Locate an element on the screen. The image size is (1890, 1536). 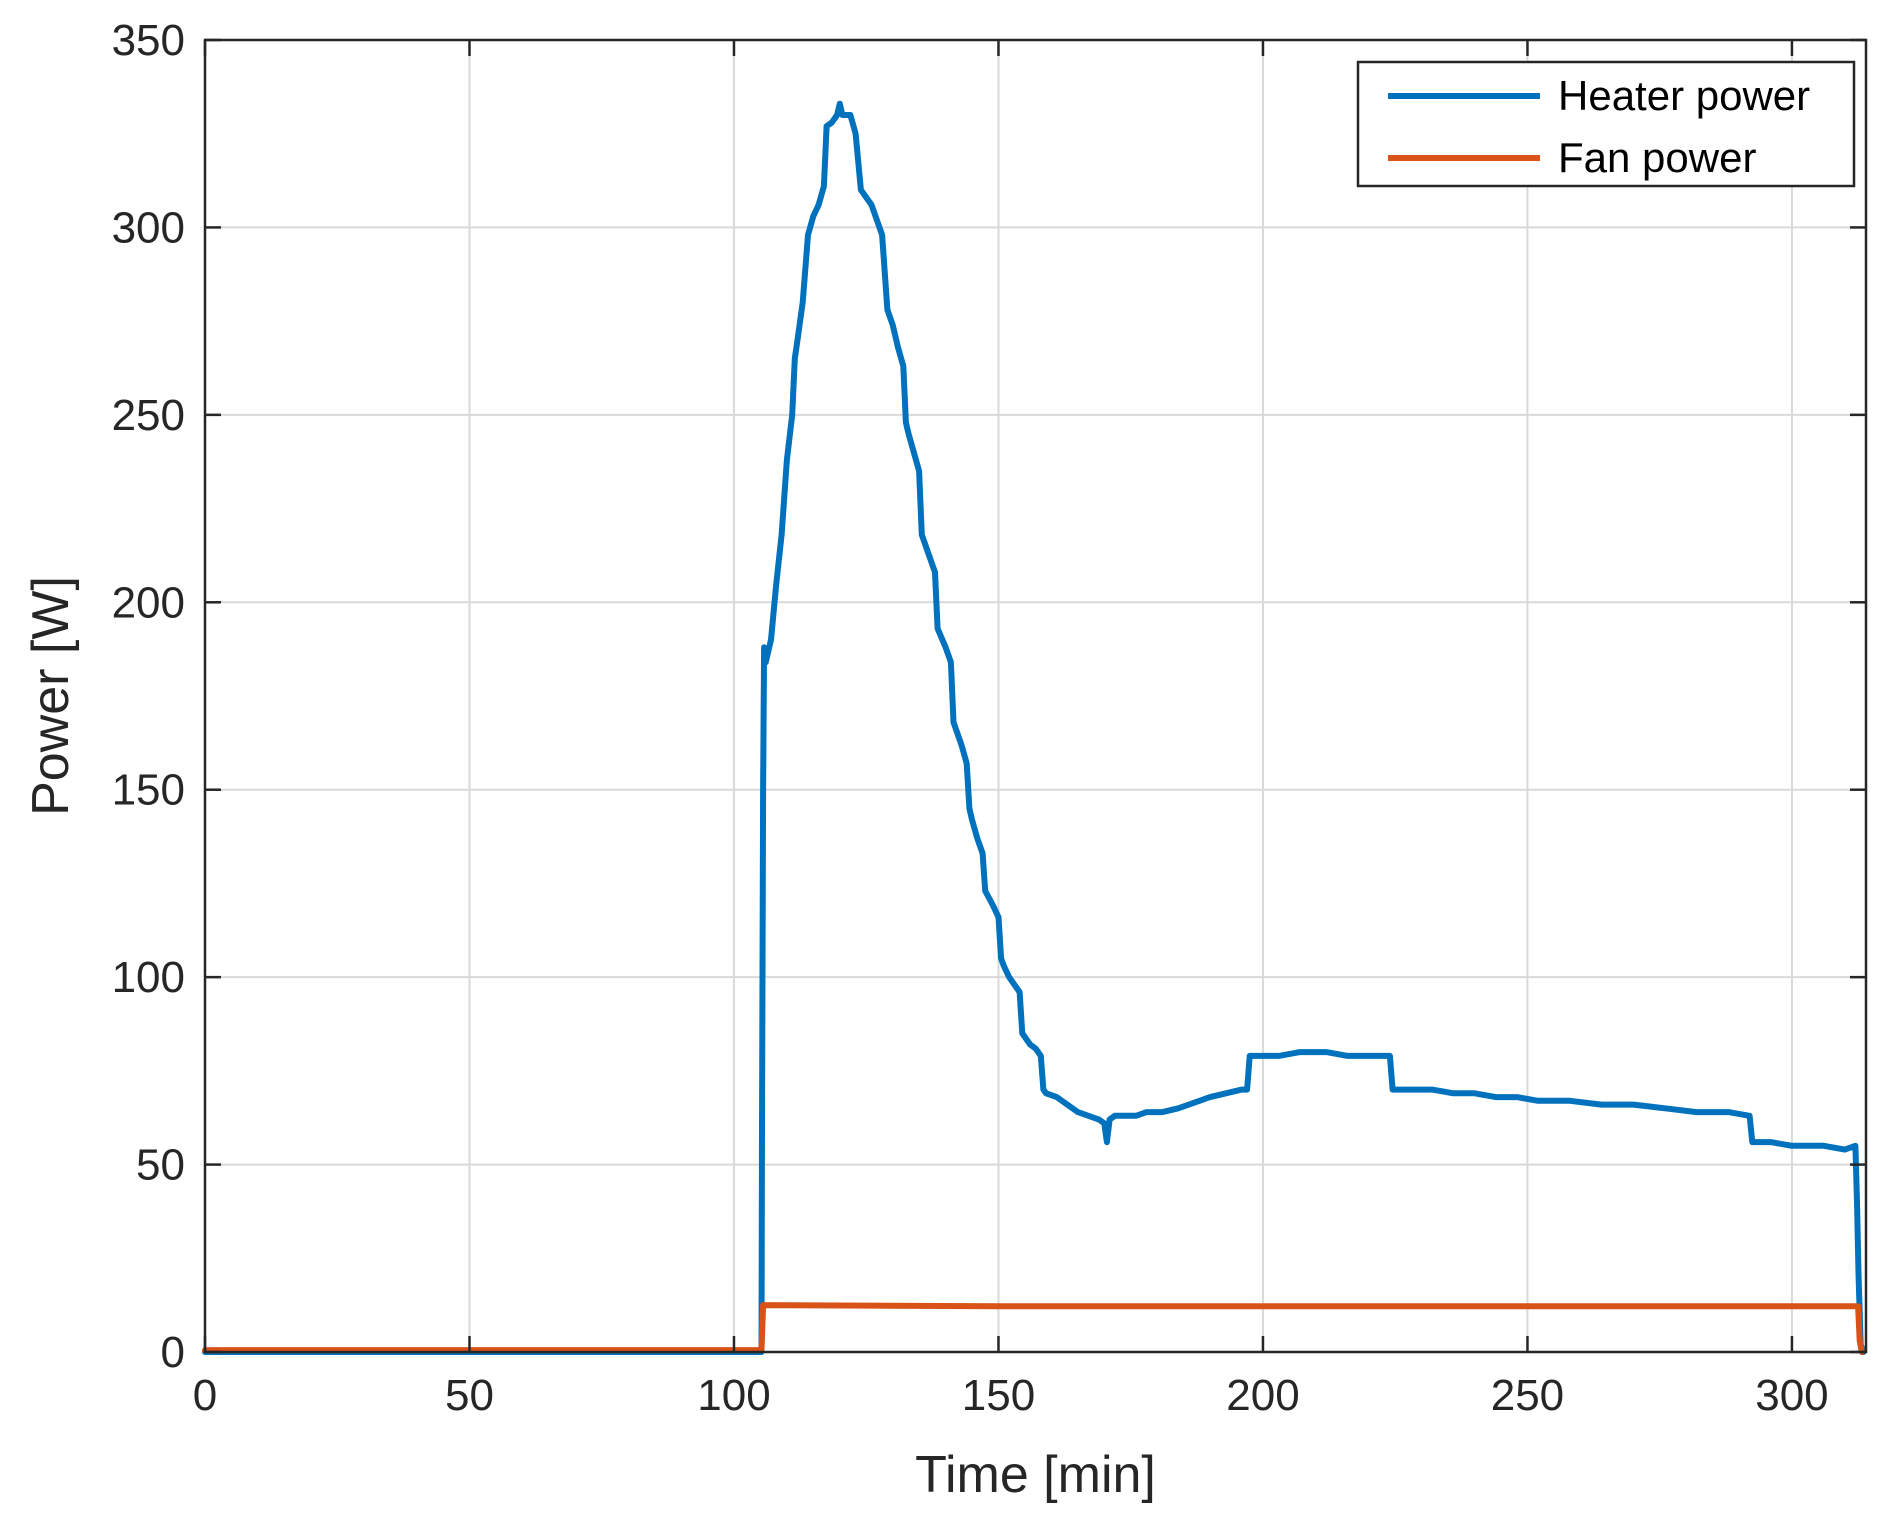
x-tick-label-100: 100 is located at coordinates (733, 1395).